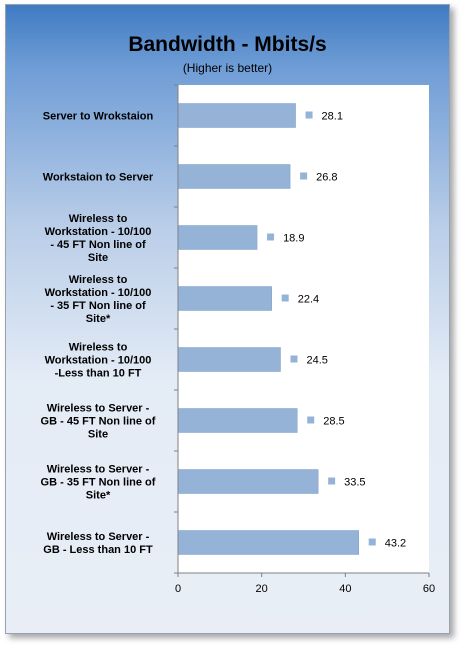  Describe the element at coordinates (293, 239) in the screenshot. I see `data-label: 18.9` at that location.